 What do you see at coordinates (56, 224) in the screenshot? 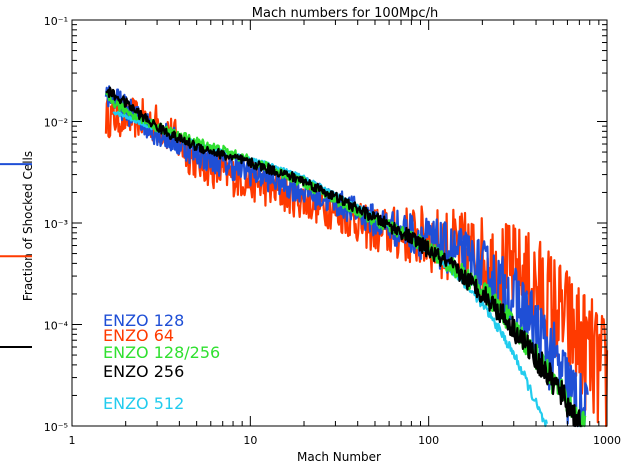
I see `y-tick-label: 10⁻³` at bounding box center [56, 224].